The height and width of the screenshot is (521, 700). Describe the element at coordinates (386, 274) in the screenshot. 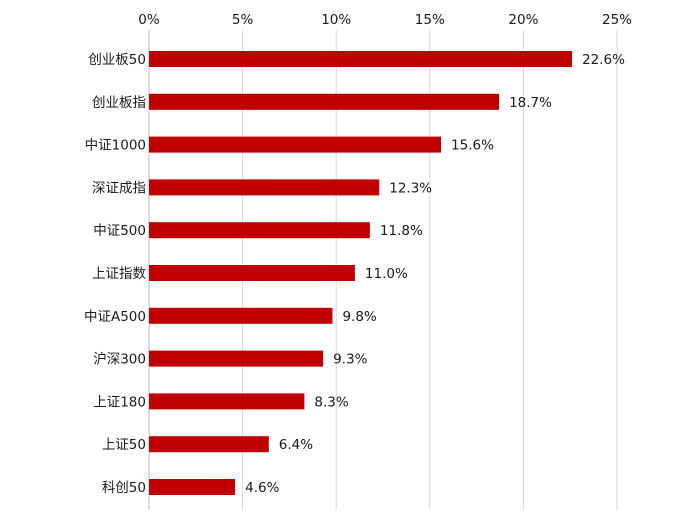

I see `data-label: 11.0%` at that location.